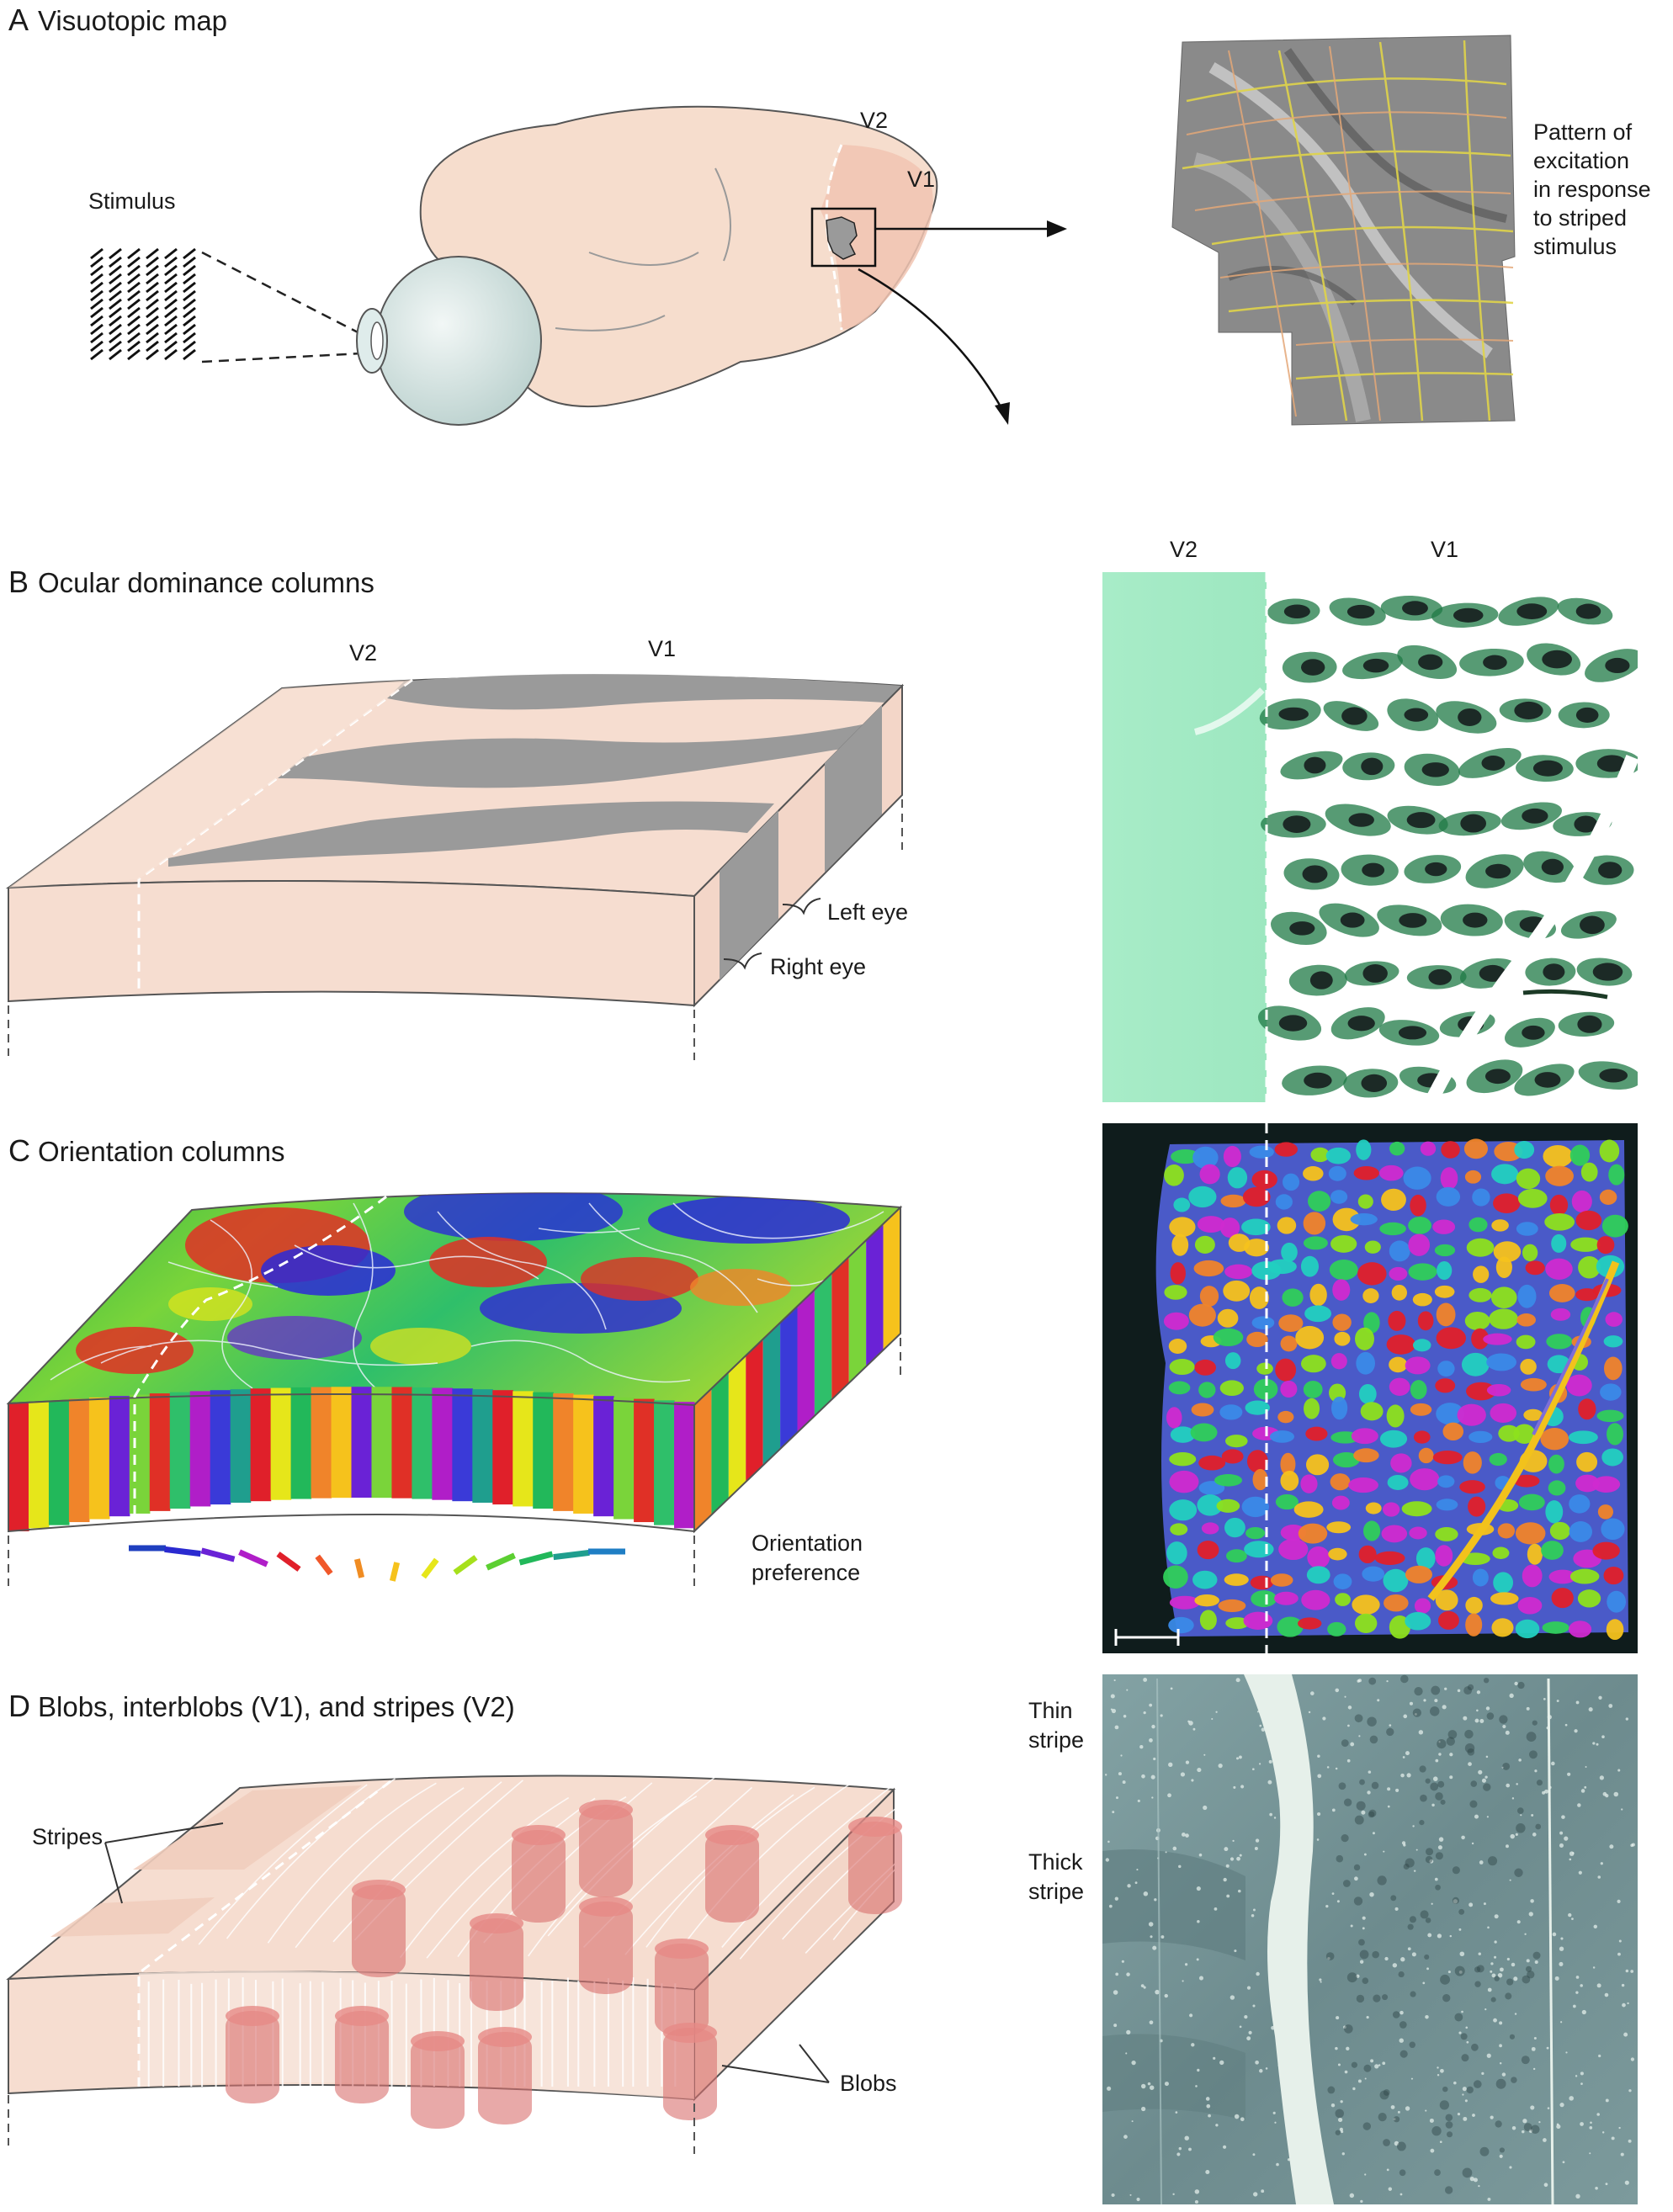  Describe the element at coordinates (161, 1151) in the screenshot. I see `panel-c-title: Orientation columns` at that location.